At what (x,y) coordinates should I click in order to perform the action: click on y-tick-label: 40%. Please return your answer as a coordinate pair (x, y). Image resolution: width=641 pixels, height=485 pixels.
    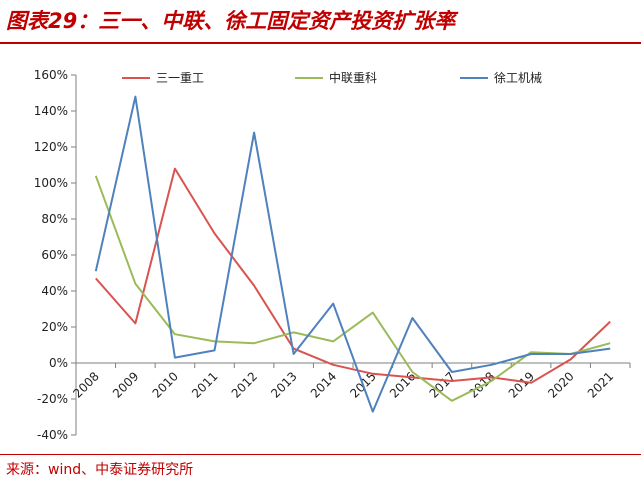
    Looking at the image, I should click on (54, 291).